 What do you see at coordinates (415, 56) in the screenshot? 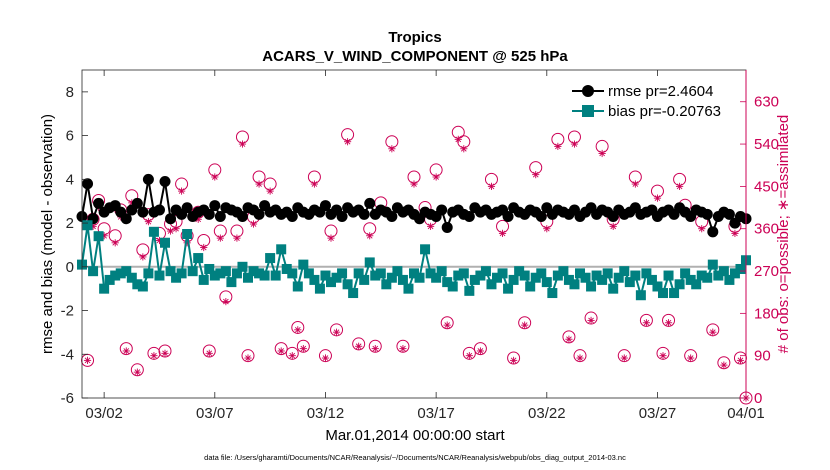
I see `chart-subtitle: ACARS_V_WIND_COMPONENT @ 525 hPa` at bounding box center [415, 56].